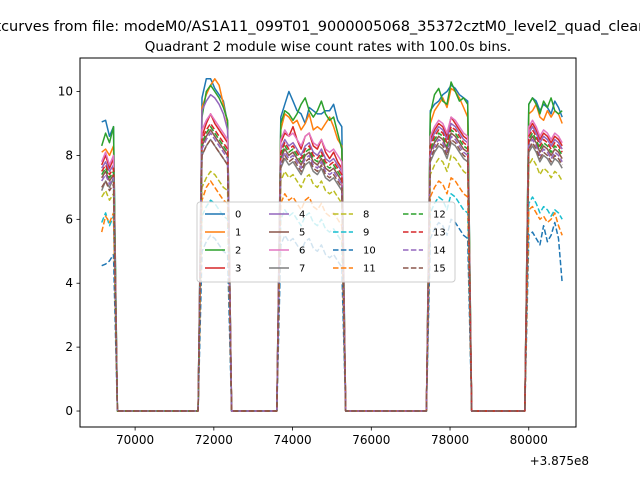 This screenshot has width=640, height=480. I want to click on y-tick-label: 0, so click(69, 411).